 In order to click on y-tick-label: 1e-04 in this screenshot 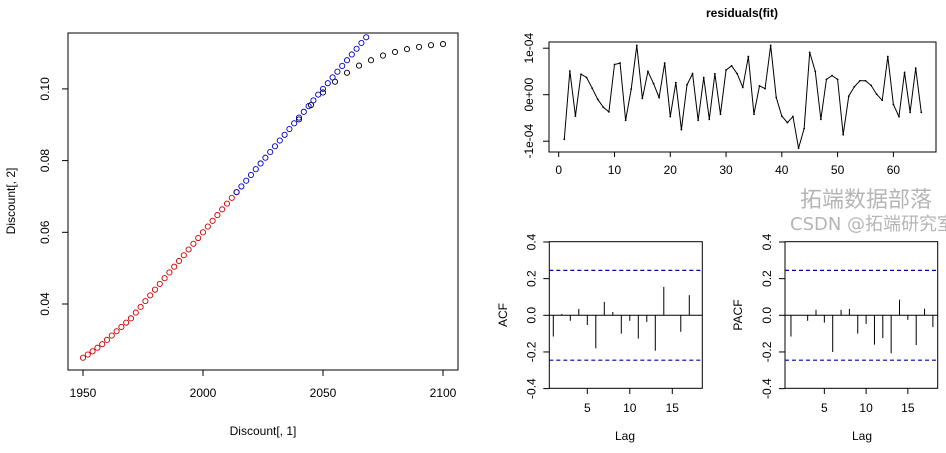, I will do `click(529, 48)`.